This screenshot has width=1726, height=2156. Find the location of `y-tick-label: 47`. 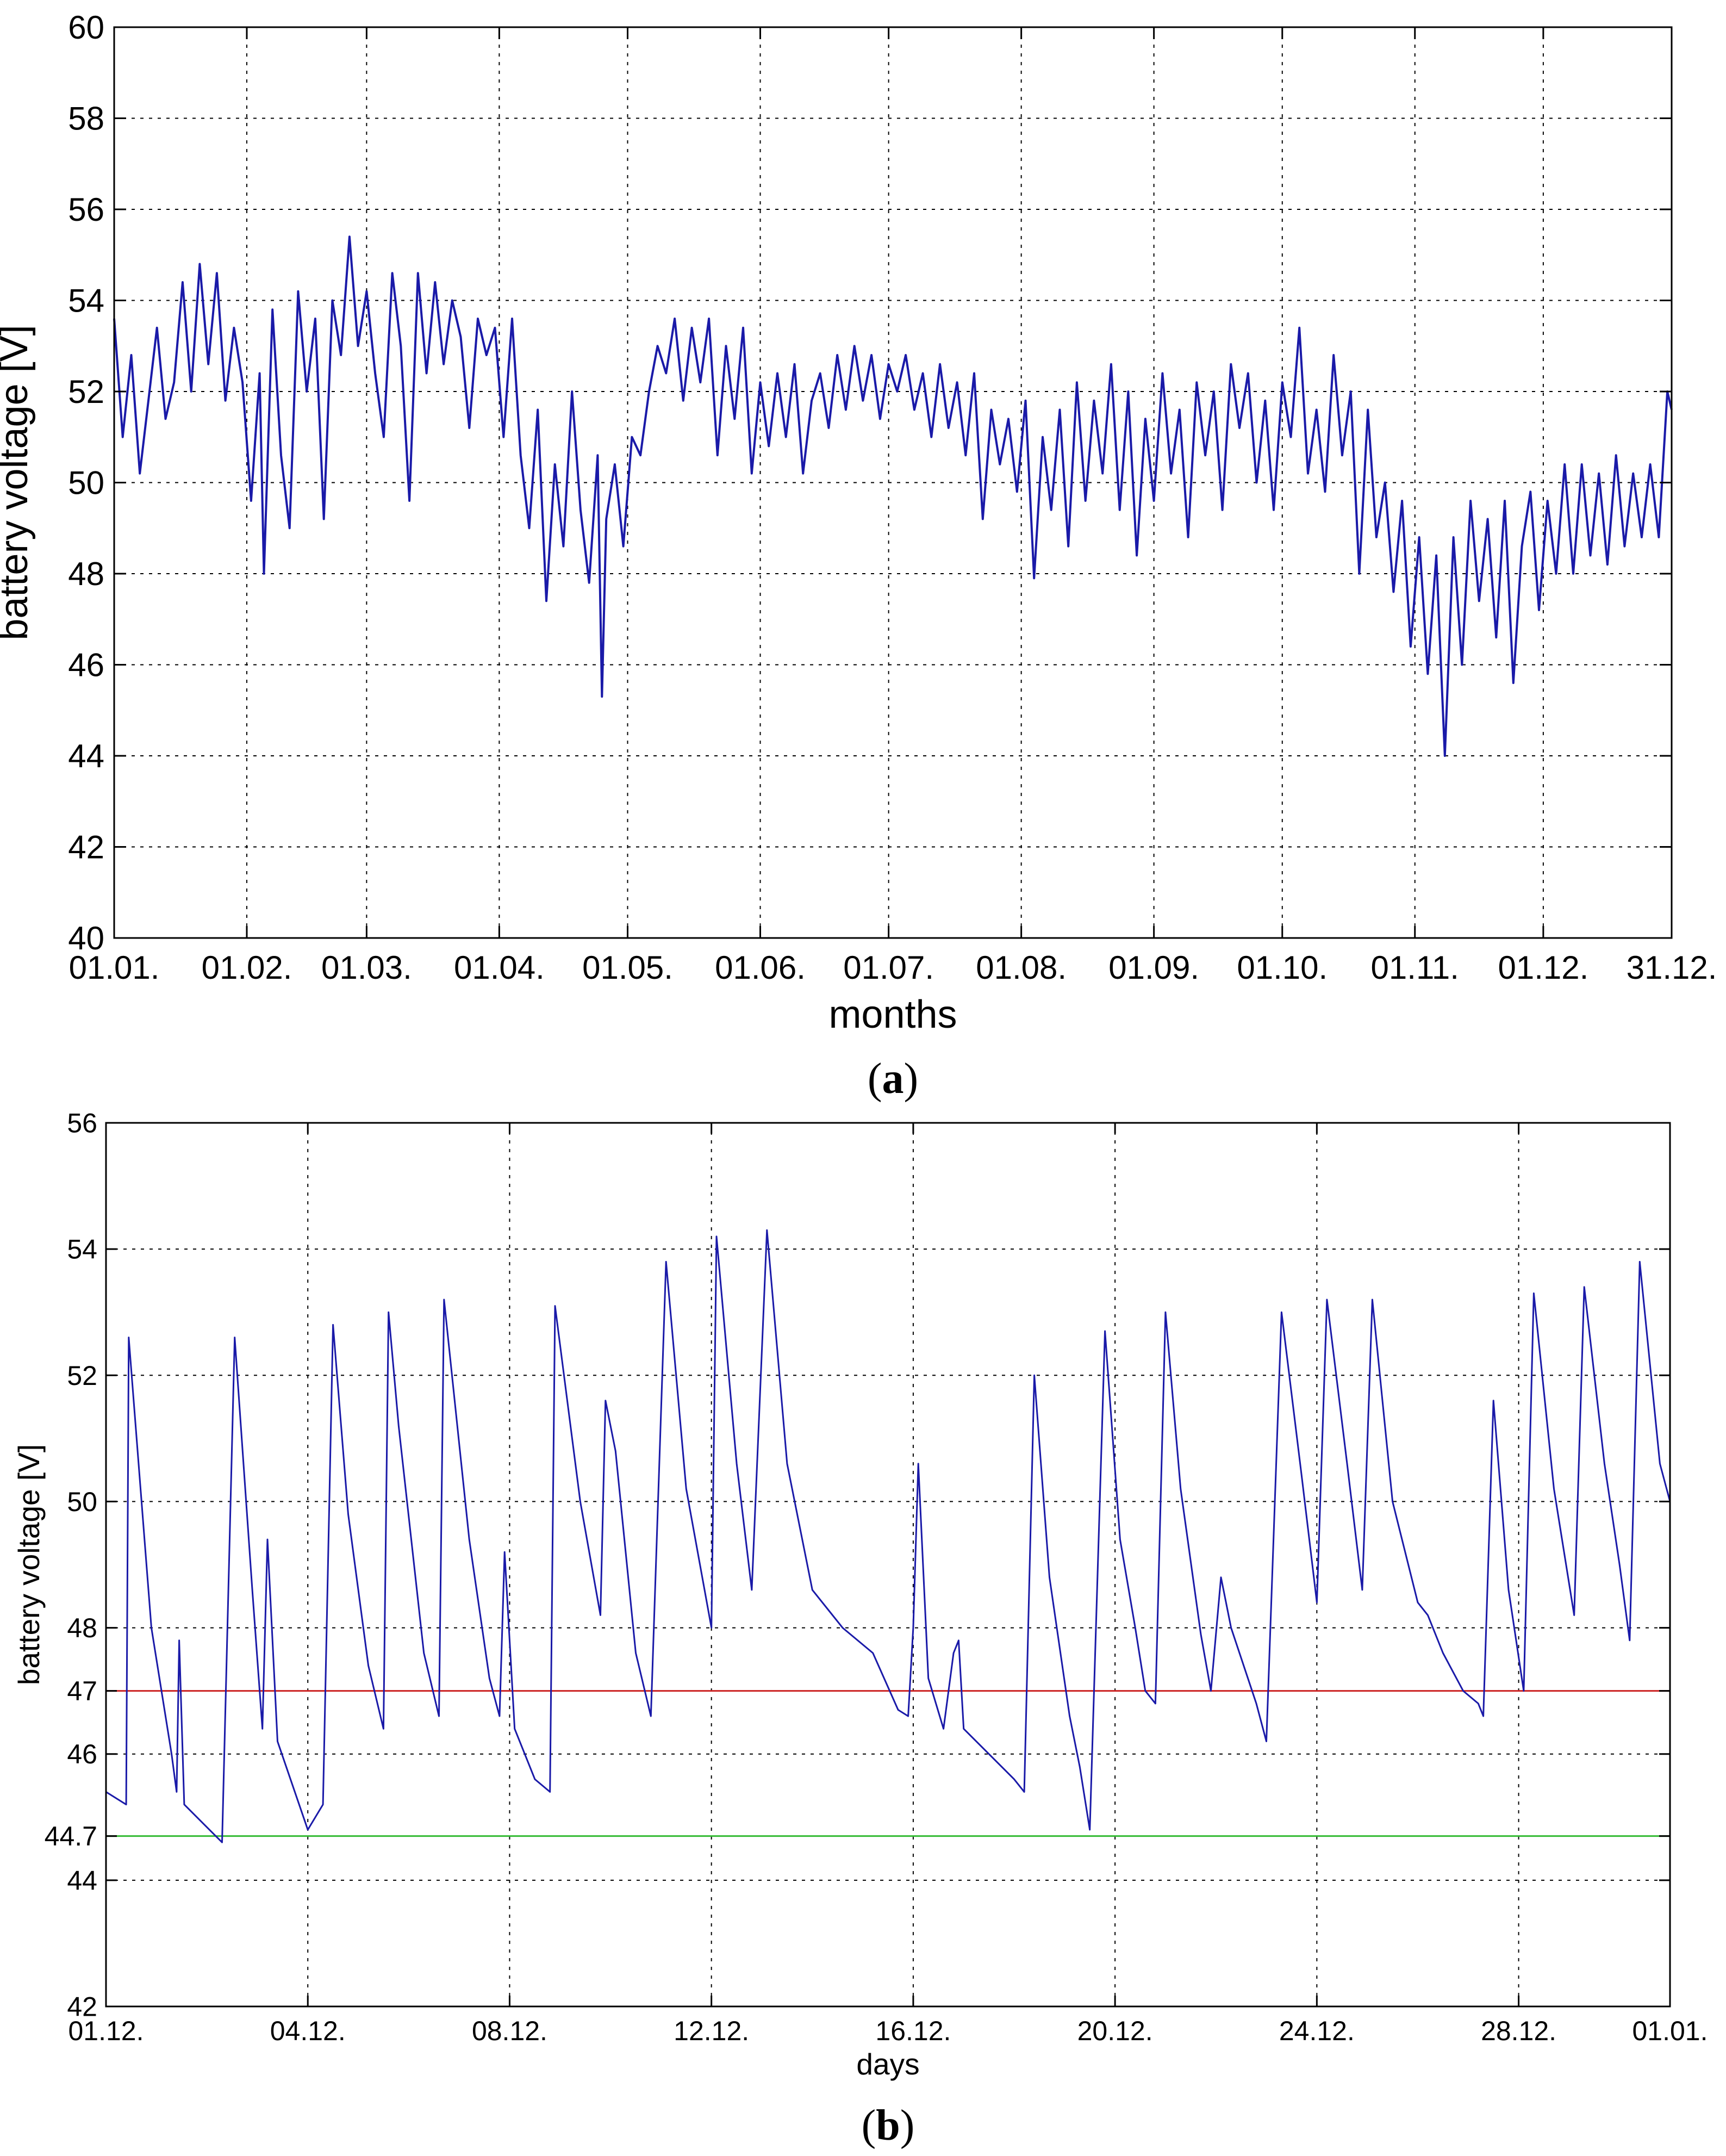

y-tick-label: 47 is located at coordinates (82, 1691).